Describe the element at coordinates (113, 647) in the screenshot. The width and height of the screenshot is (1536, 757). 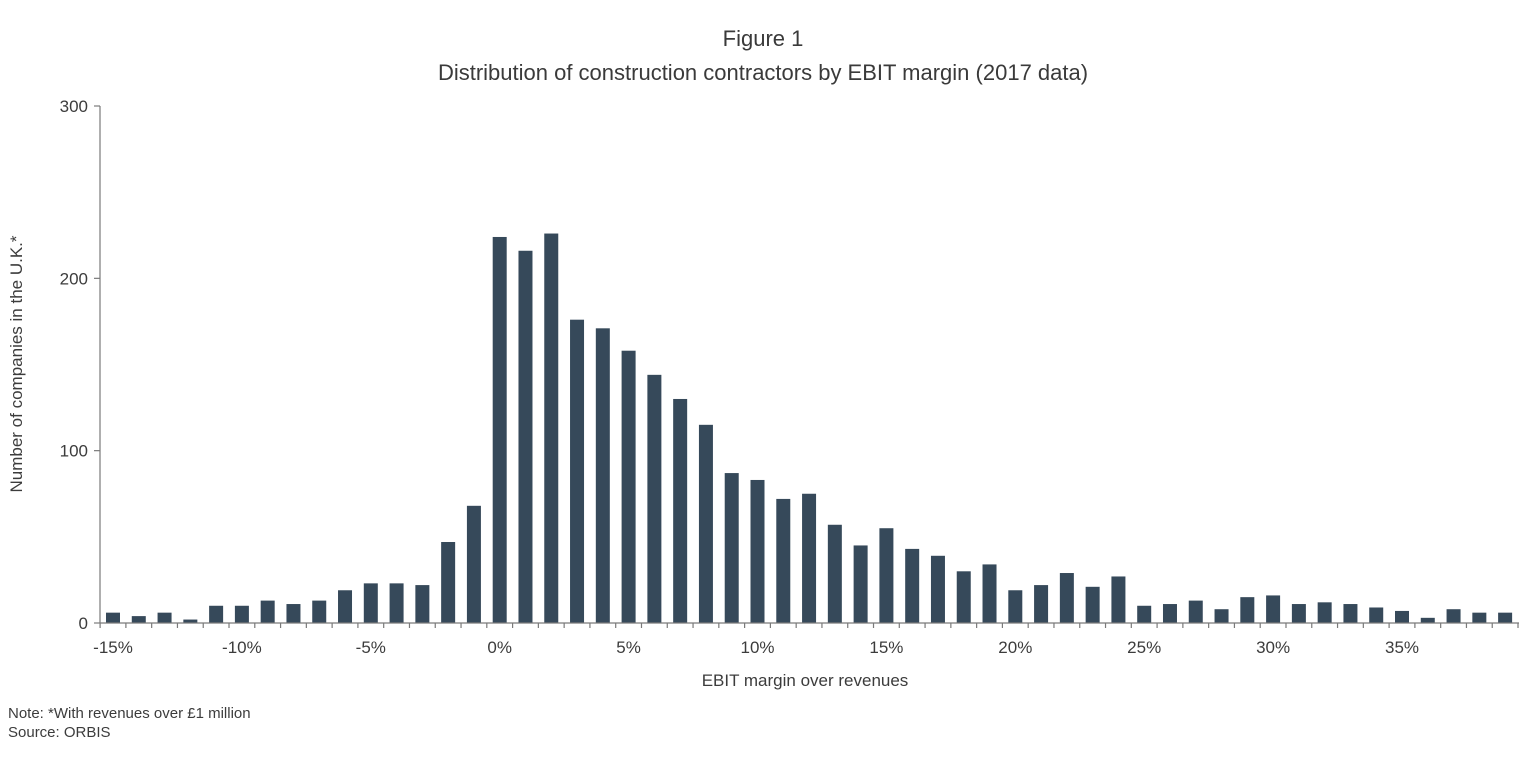
I see `x-tick-label: -15%` at that location.